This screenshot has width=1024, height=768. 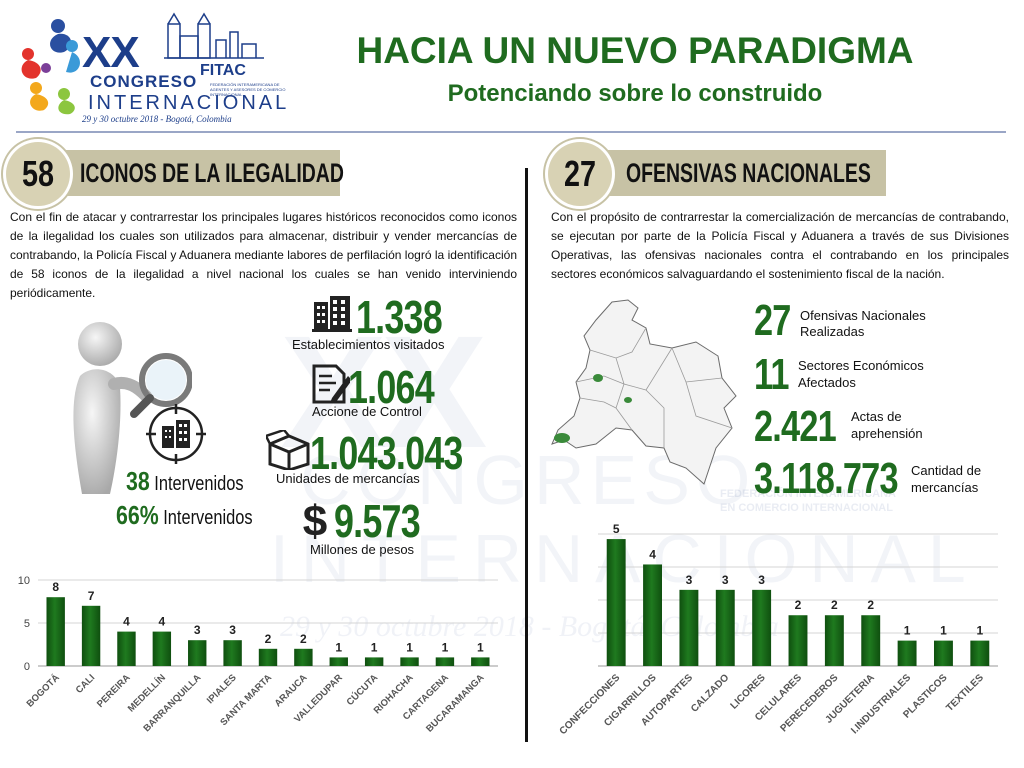 What do you see at coordinates (132, 408) in the screenshot?
I see `magnifier-person-icon` at bounding box center [132, 408].